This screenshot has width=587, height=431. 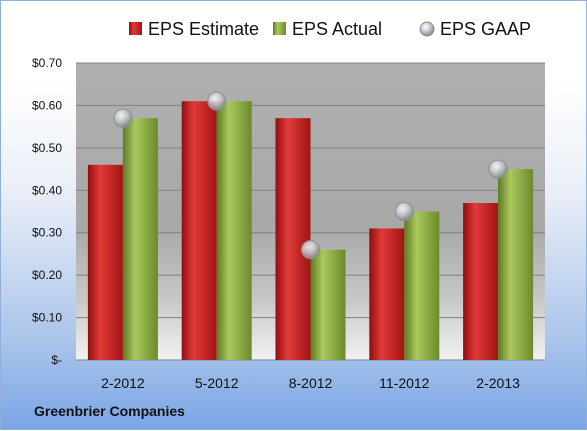 I want to click on legend-label: EPS Actual, so click(x=337, y=29).